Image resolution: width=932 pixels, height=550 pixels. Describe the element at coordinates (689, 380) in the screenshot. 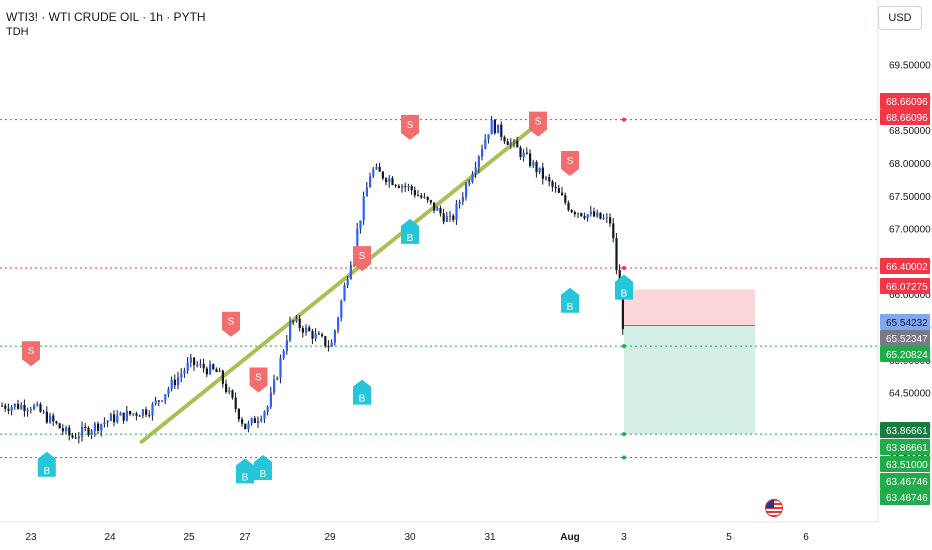

I see `take-profit-zone` at that location.